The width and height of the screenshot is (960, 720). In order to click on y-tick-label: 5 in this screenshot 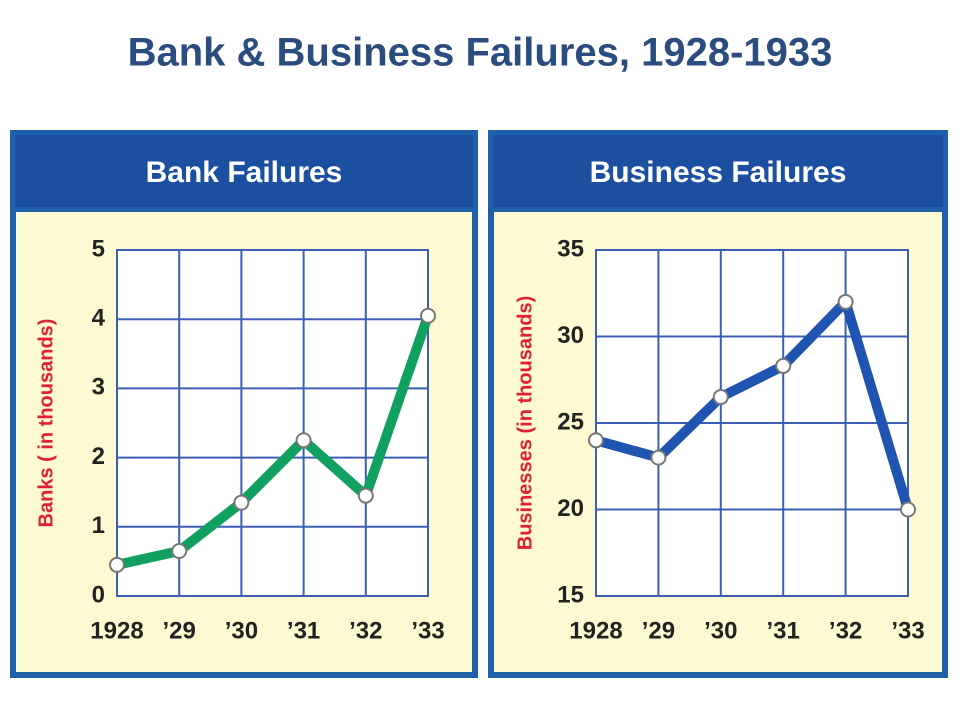, I will do `click(98, 248)`.